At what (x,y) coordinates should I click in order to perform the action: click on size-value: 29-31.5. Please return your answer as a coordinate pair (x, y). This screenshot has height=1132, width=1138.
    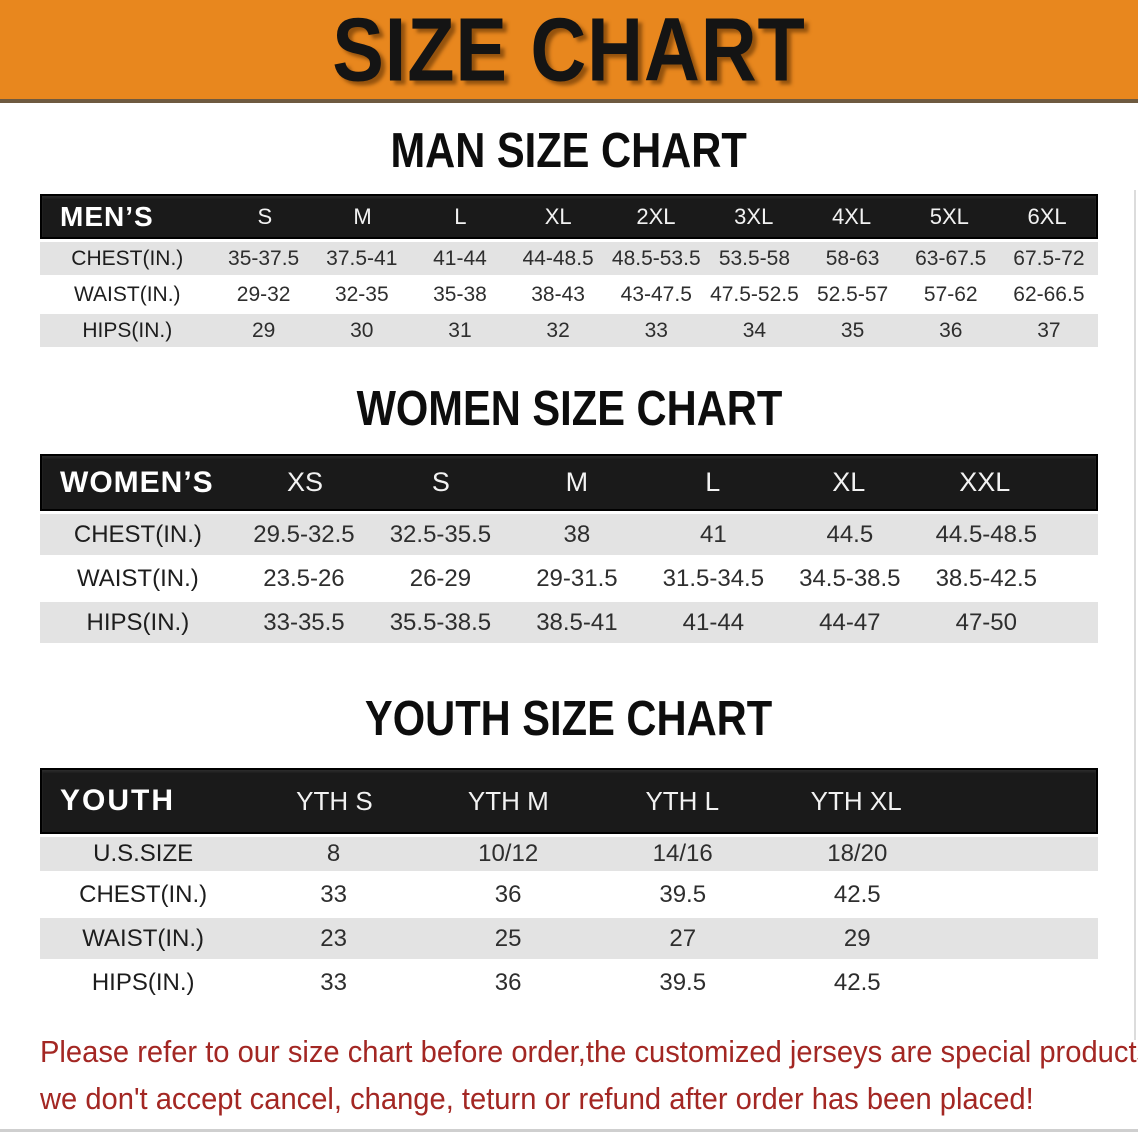
    Looking at the image, I should click on (577, 578).